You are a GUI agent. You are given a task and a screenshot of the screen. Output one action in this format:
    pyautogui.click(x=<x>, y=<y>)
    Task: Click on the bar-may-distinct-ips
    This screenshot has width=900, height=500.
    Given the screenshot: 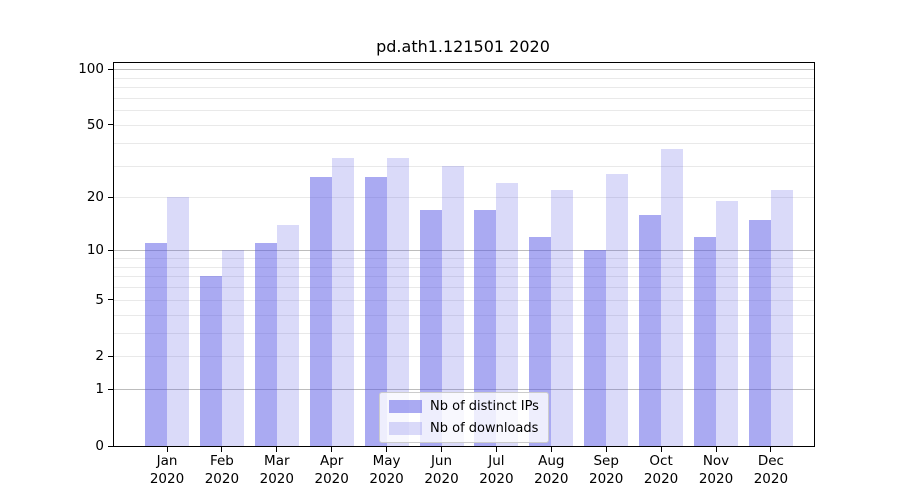 What is the action you would take?
    pyautogui.click(x=375, y=311)
    